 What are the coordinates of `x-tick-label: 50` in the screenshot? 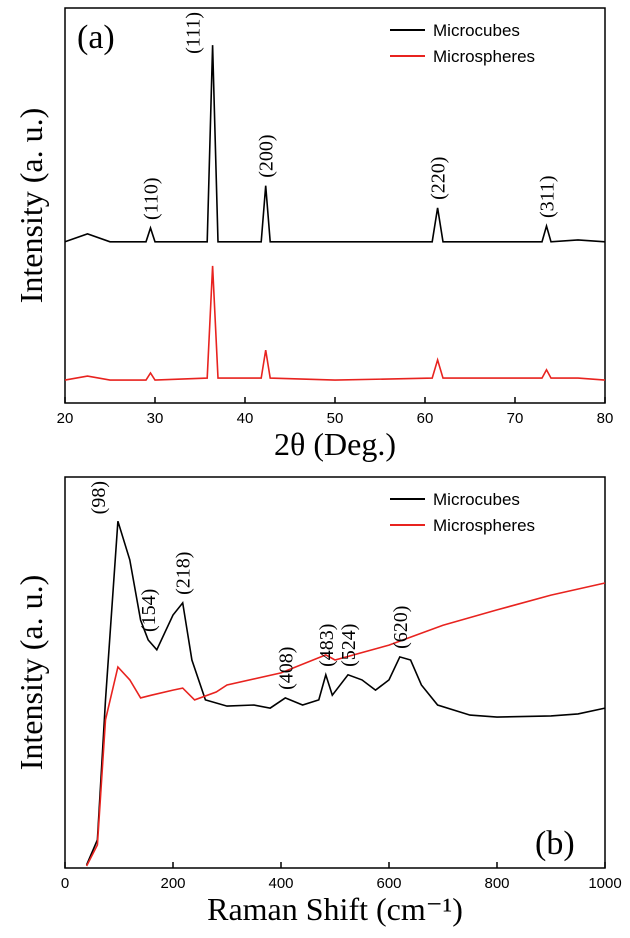 It's located at (335, 418).